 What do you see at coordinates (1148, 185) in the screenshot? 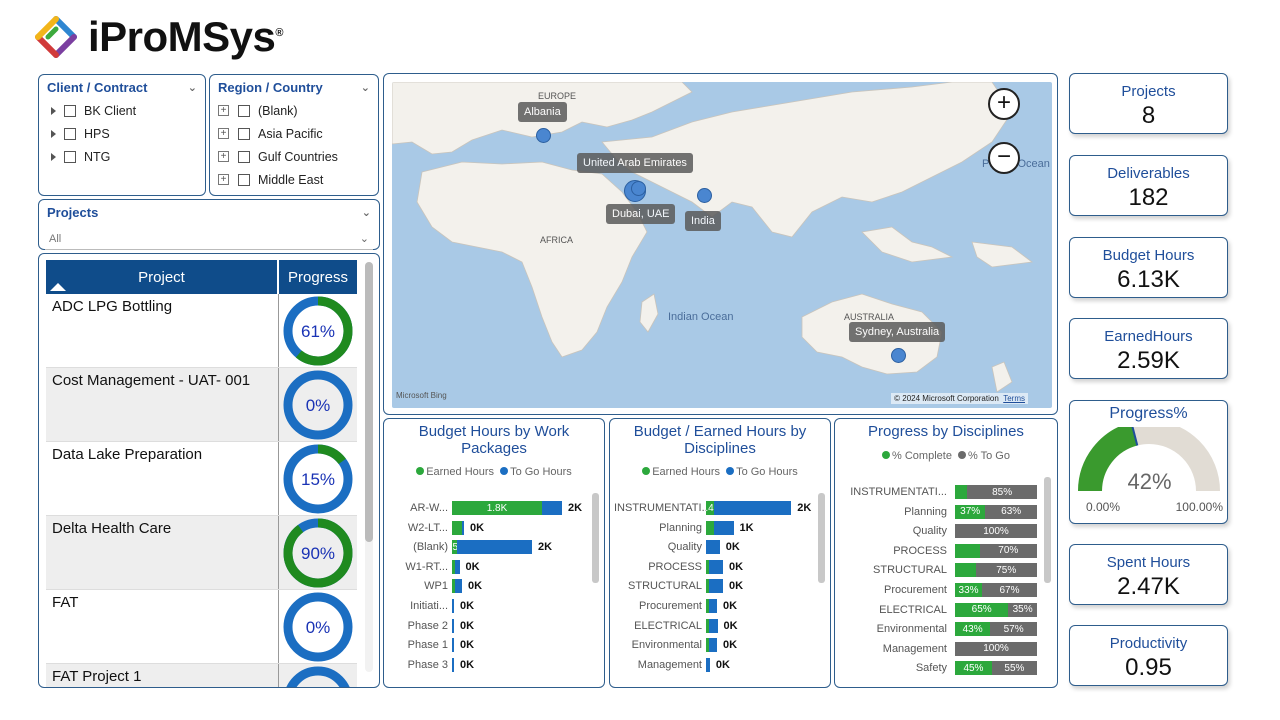
I see `kpi-deliverables: Deliverables 182` at bounding box center [1148, 185].